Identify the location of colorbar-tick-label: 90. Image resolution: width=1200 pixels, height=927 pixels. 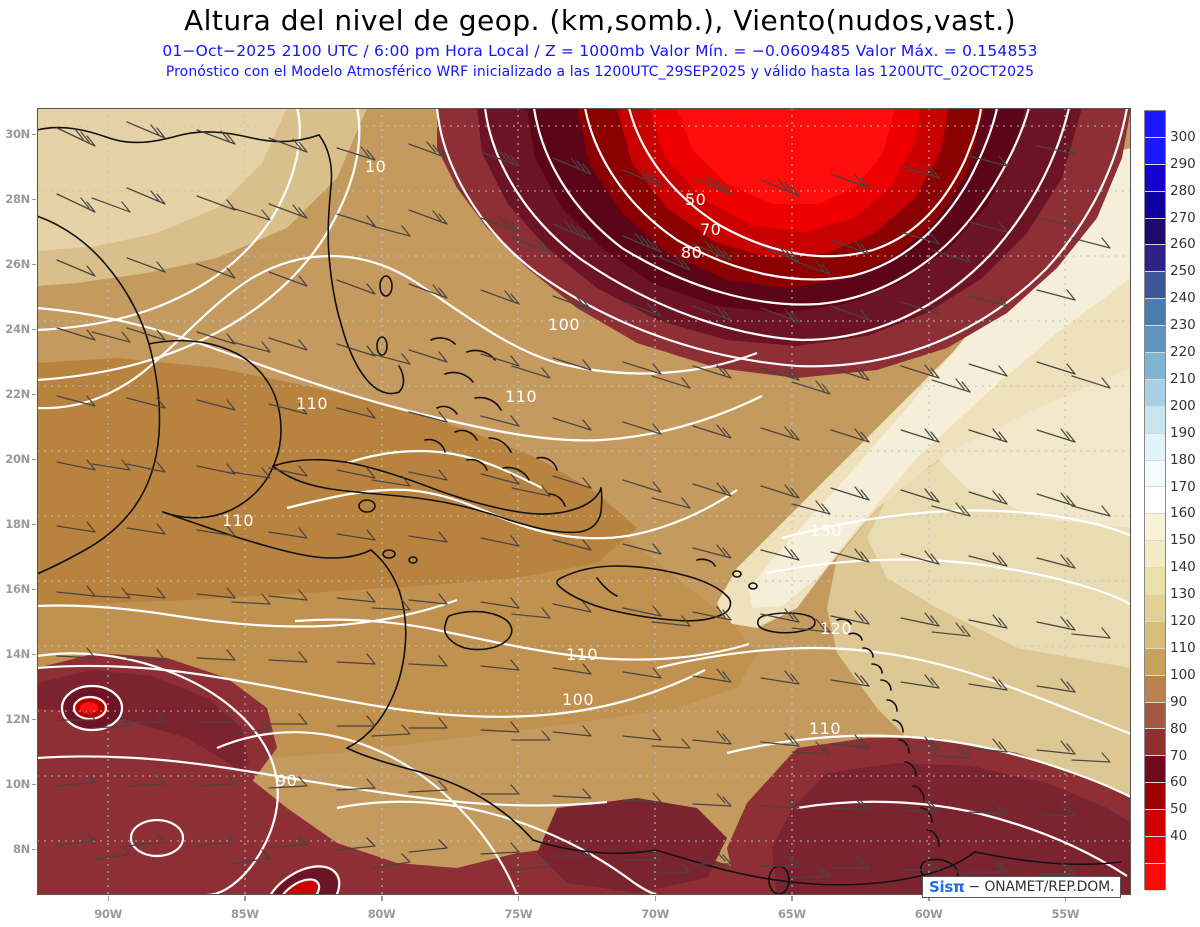
(1179, 701).